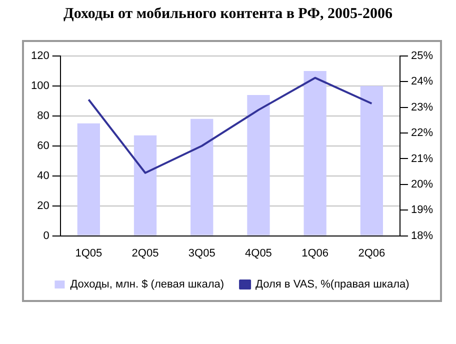 This screenshot has height=344, width=456. What do you see at coordinates (46, 236) in the screenshot?
I see `y-tick-label: 0` at bounding box center [46, 236].